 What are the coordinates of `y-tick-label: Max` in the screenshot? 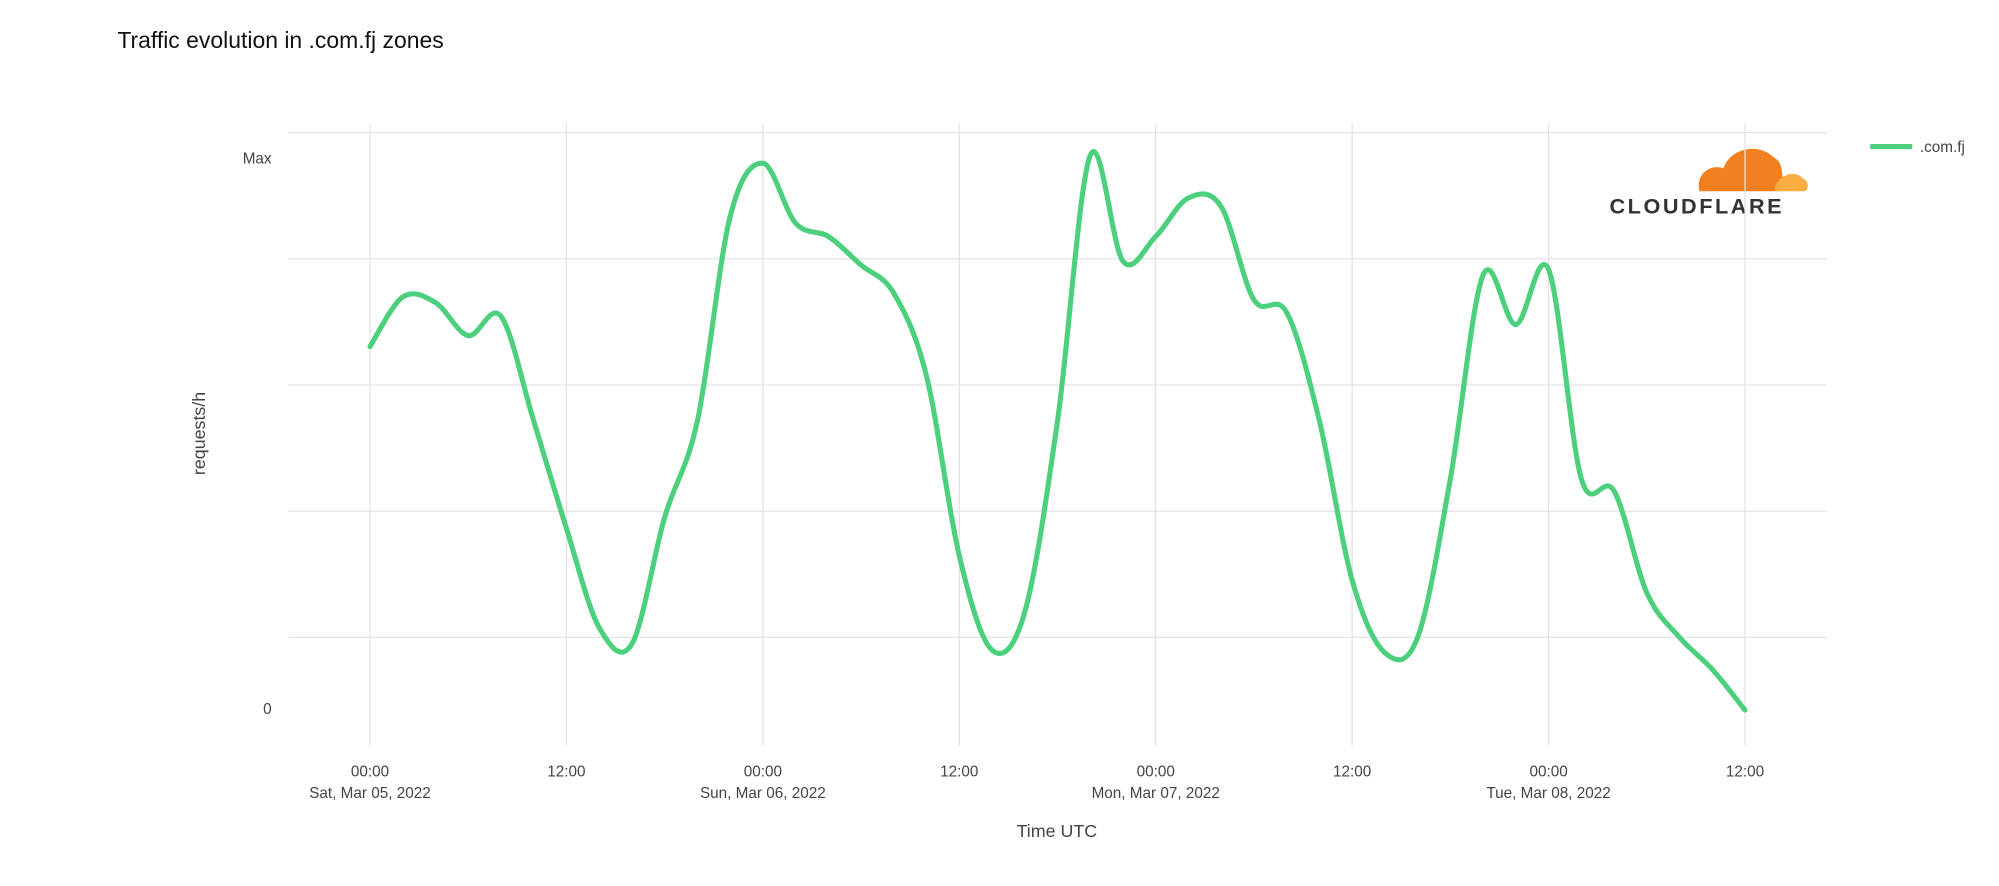 It's located at (257, 158).